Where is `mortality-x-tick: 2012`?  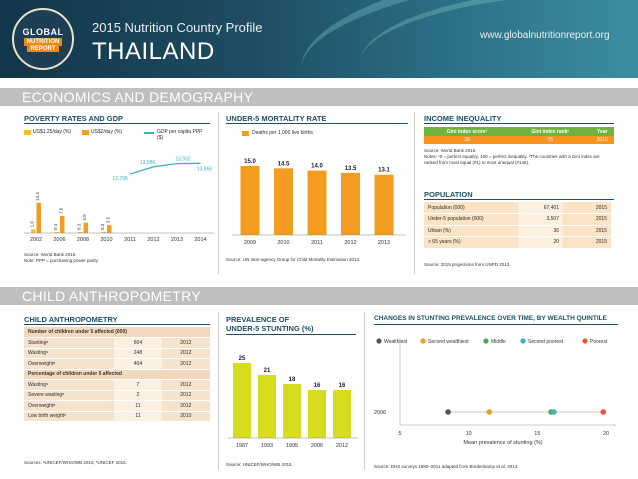
mortality-x-tick: 2012 is located at coordinates (350, 243).